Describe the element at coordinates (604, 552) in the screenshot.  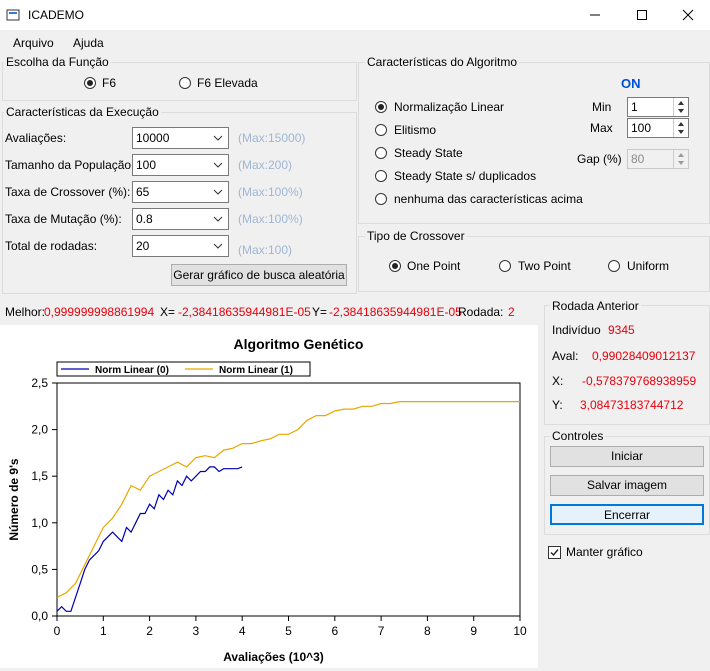
I see `manter-grafico-label: Manter gráfico` at that location.